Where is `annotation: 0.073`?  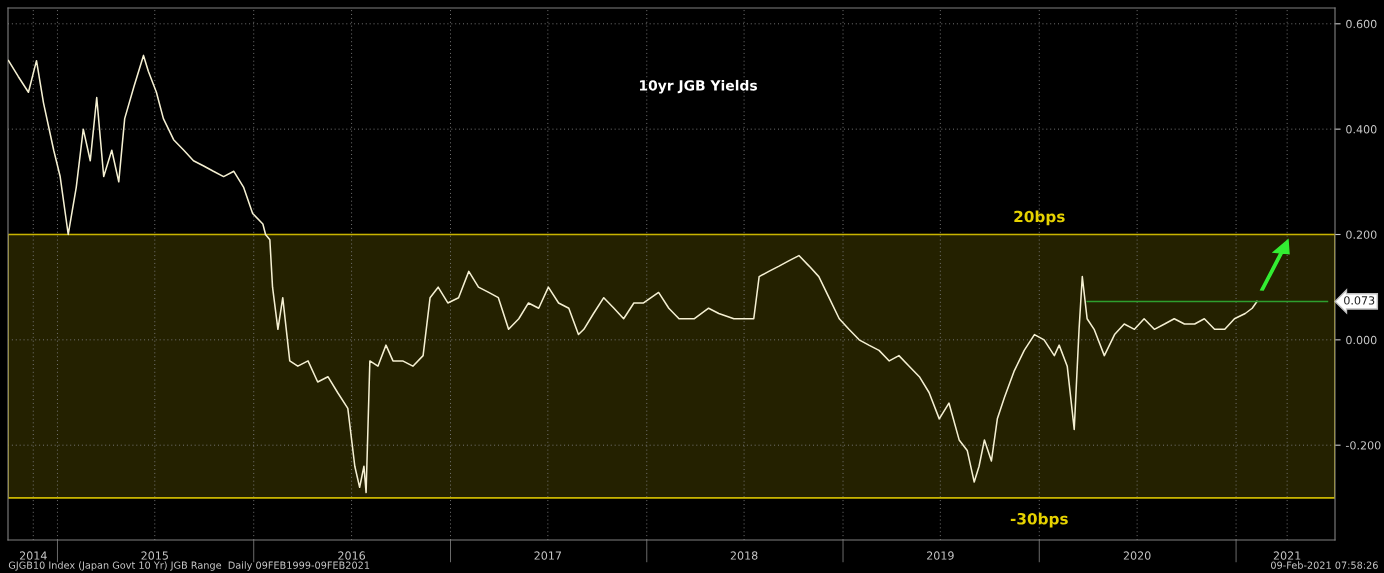
annotation: 0.073 is located at coordinates (1359, 300).